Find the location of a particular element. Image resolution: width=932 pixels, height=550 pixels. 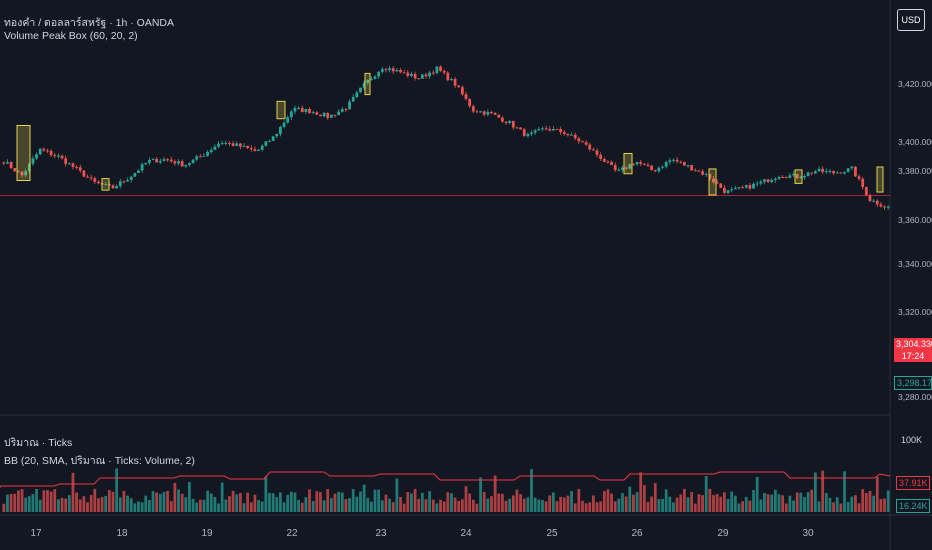

indicator-legend: Volume Peak Box (60, 20, 2) is located at coordinates (71, 36).